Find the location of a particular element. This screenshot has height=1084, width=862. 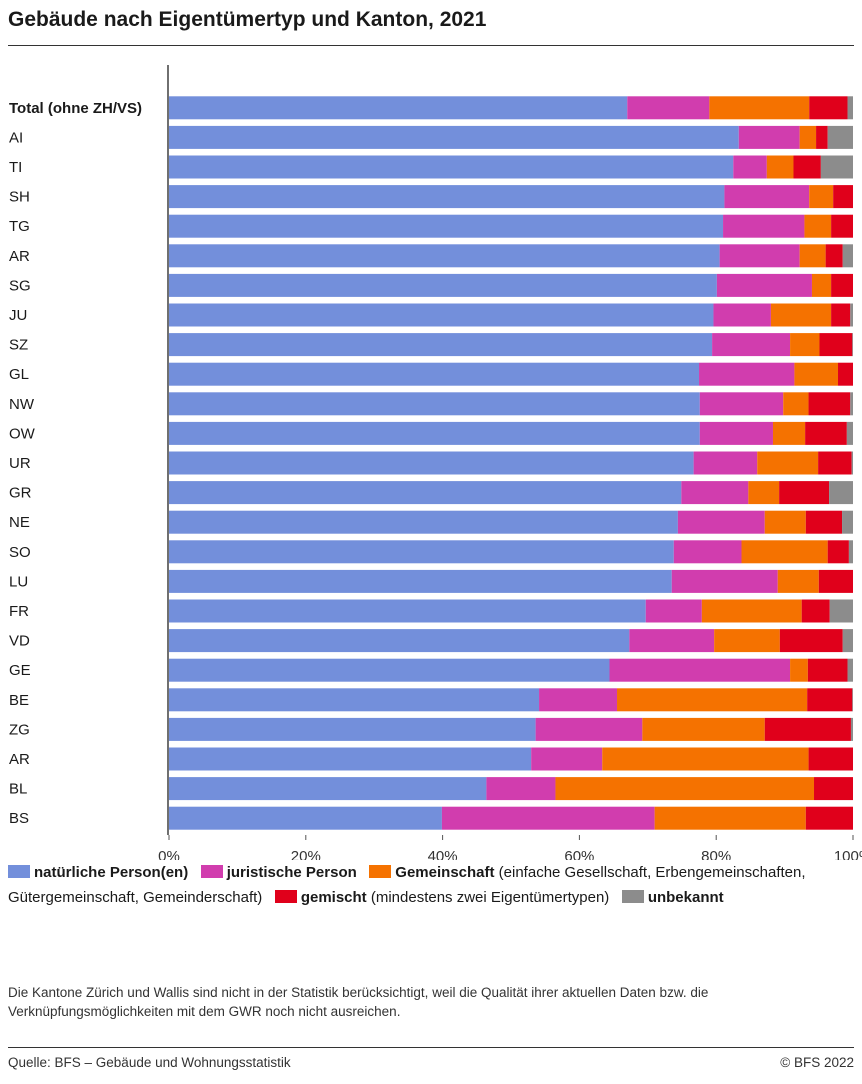

x-tick-label: 100% is located at coordinates (848, 854).